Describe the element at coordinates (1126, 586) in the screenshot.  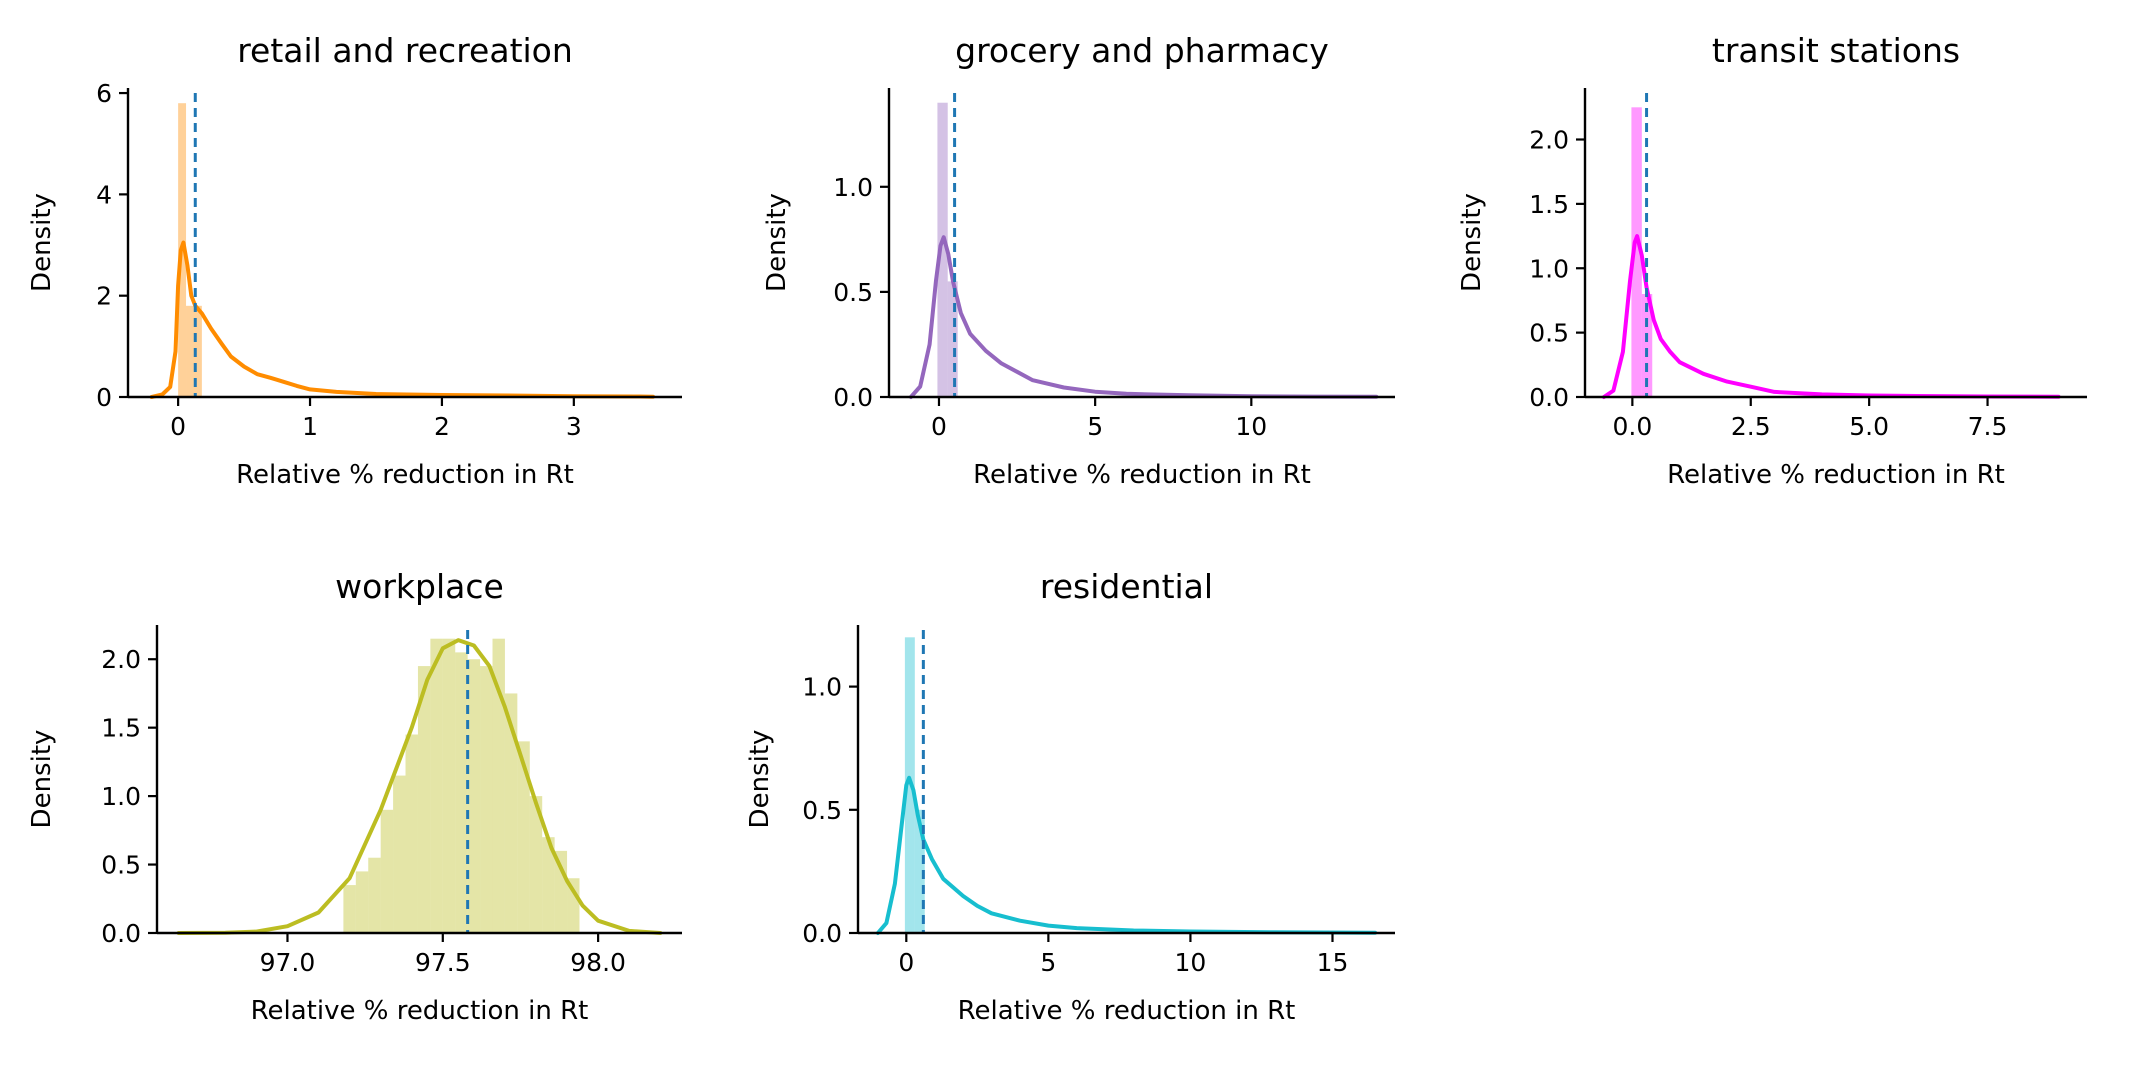
I see `panel-title-4: residential` at that location.